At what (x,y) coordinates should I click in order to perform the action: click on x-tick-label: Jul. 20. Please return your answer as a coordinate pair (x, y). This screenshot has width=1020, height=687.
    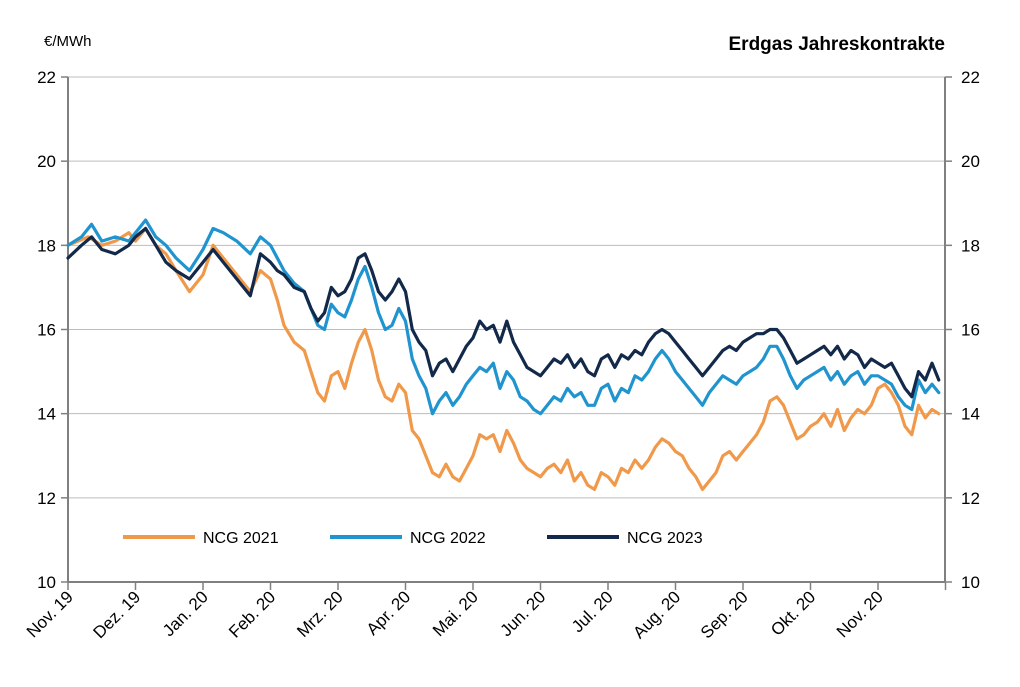
    Looking at the image, I should click on (592, 611).